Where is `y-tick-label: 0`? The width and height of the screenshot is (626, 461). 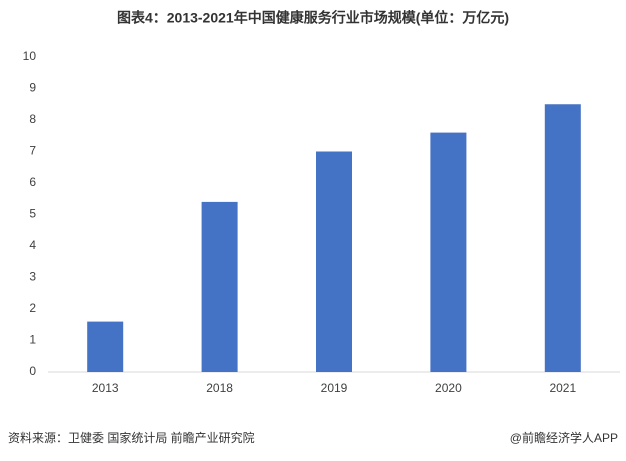
y-tick-label: 0 is located at coordinates (32, 371).